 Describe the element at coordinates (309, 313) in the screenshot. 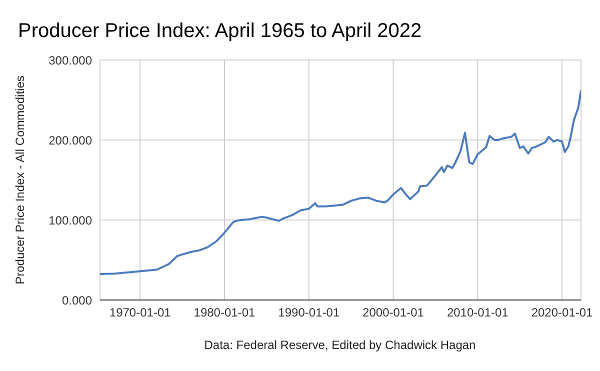

I see `x-tick-label: 1990-01-01` at that location.